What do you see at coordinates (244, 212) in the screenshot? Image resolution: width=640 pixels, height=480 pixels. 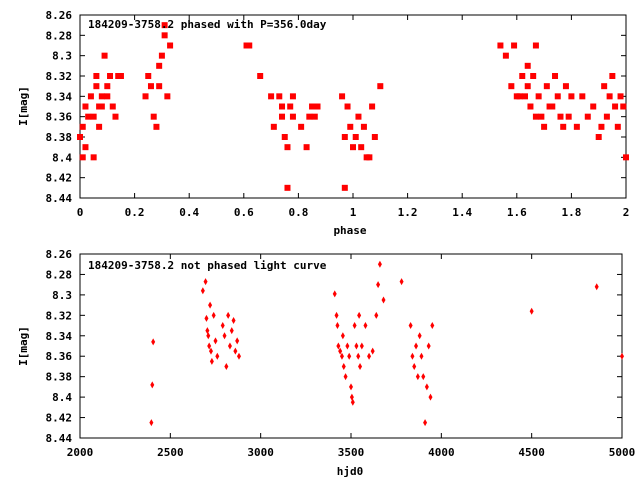 I see `x-tick-label: 0.6` at bounding box center [244, 212].